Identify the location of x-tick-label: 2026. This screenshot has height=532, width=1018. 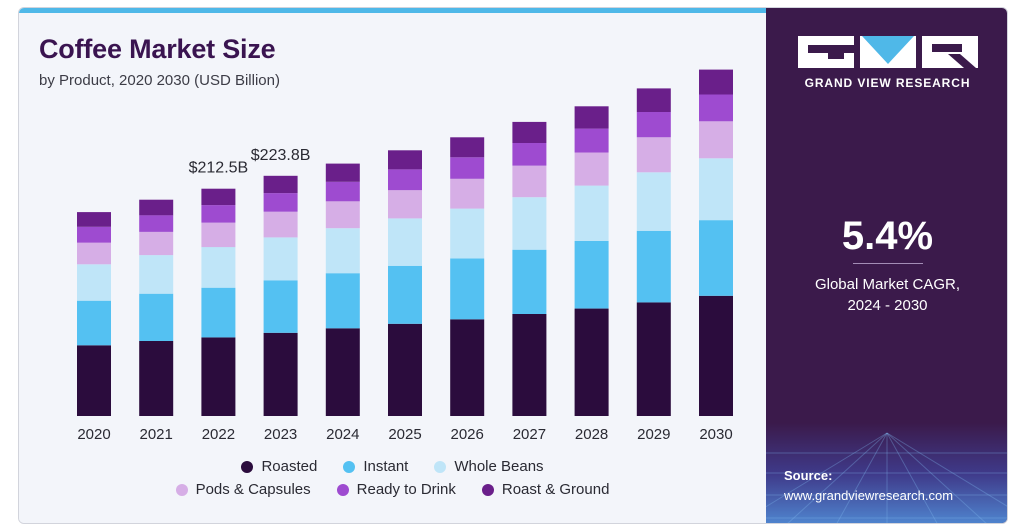
(467, 434).